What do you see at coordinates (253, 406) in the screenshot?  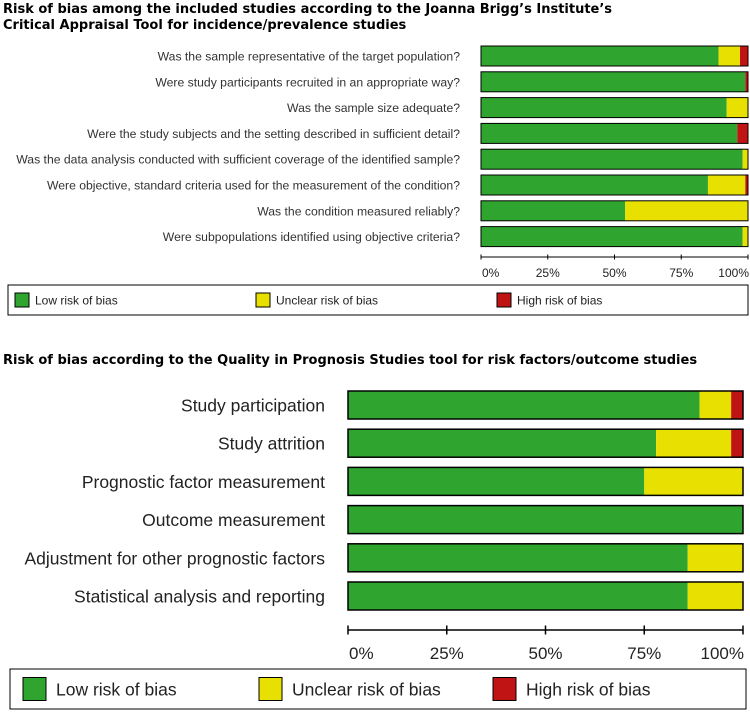 I see `chart2-category-label: Study participation` at bounding box center [253, 406].